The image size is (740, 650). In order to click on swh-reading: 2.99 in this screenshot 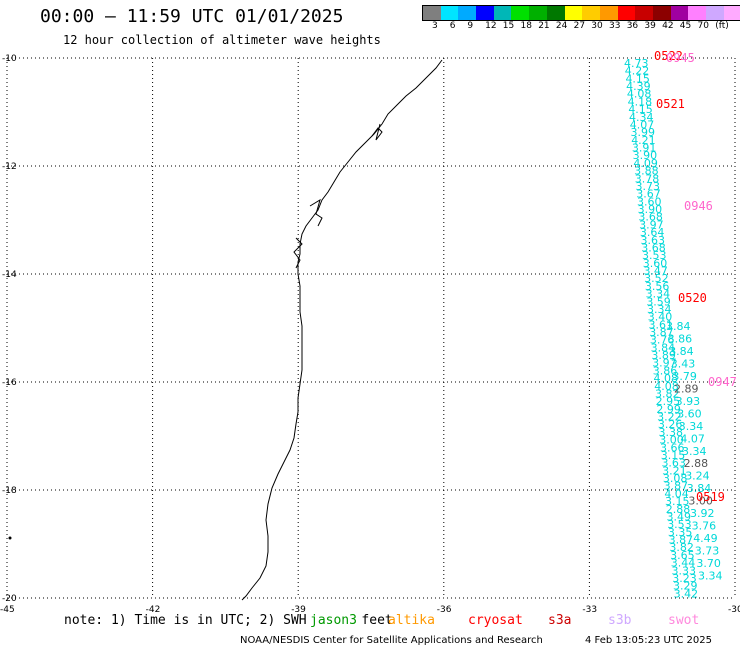, I will do `click(668, 409)`.